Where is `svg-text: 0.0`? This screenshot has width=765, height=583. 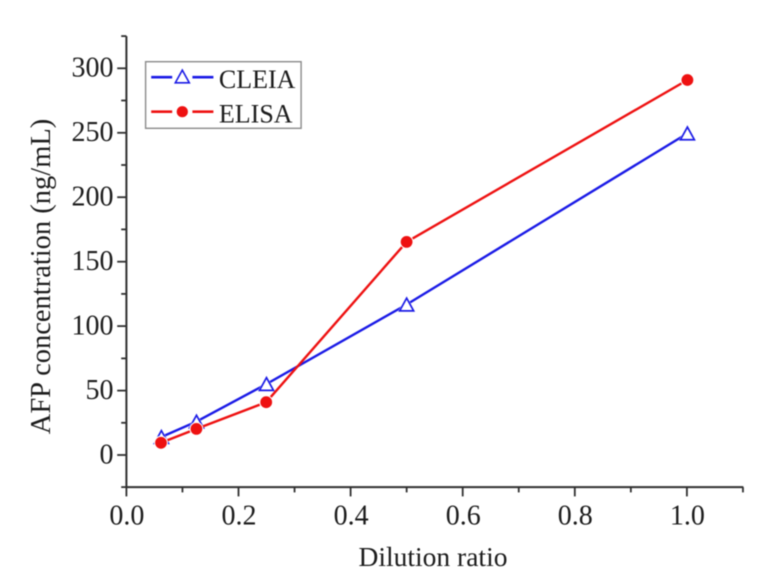
svg-text: 0.0 is located at coordinates (126, 515).